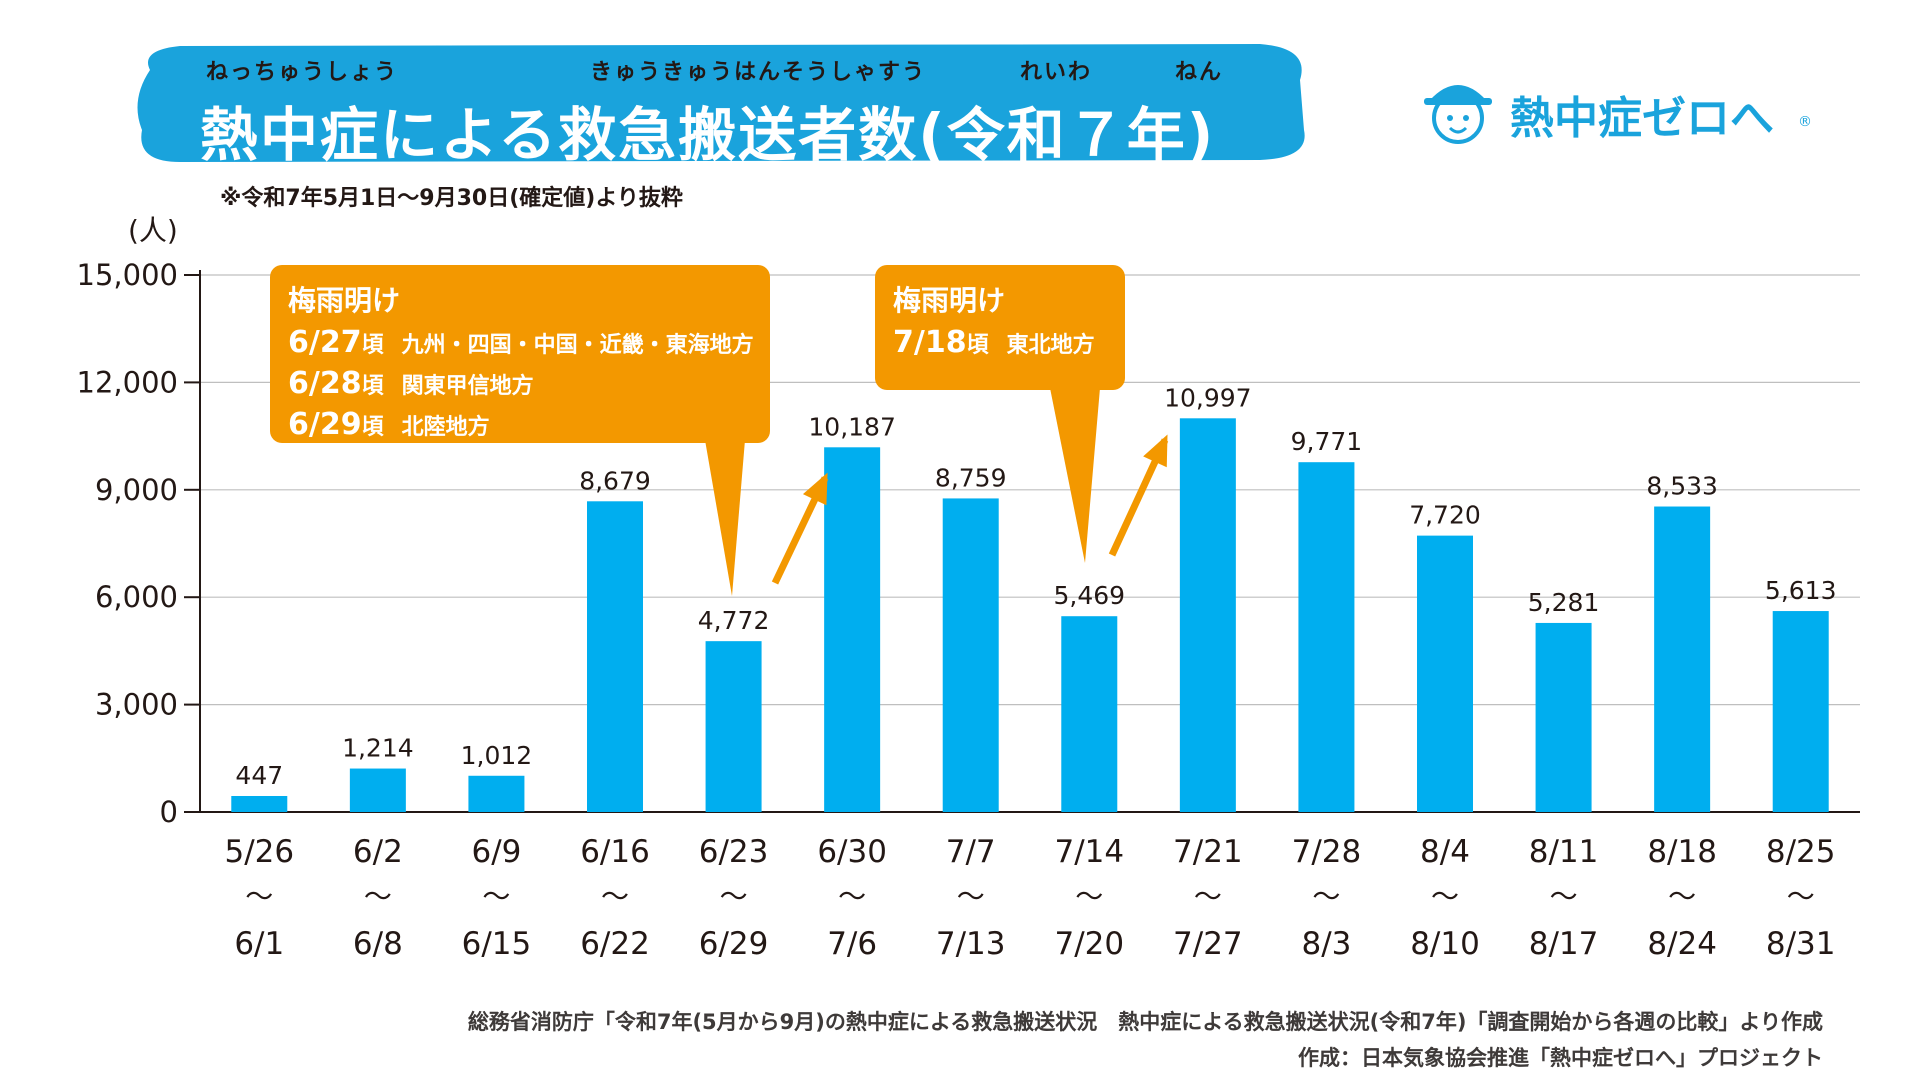 The image size is (1920, 1080). What do you see at coordinates (1445, 852) in the screenshot?
I see `x-tick-label-start: 8/4` at bounding box center [1445, 852].